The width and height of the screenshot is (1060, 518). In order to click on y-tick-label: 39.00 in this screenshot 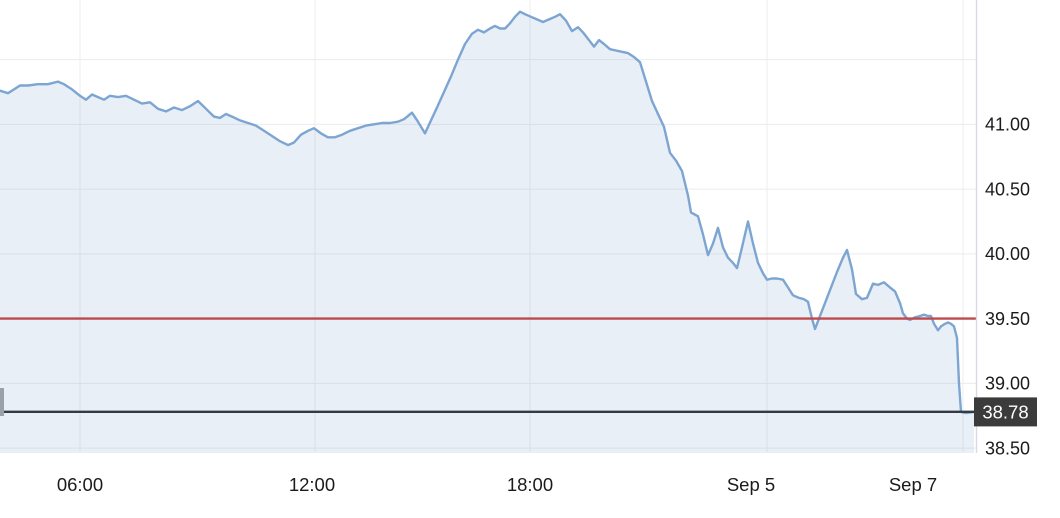, I will do `click(1007, 384)`.